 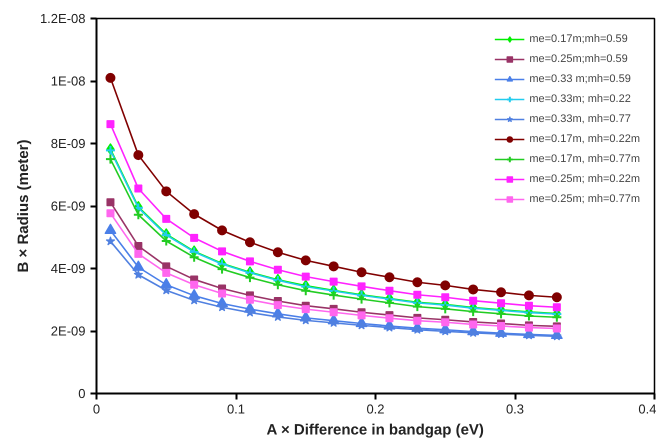 I want to click on x-tick-label: 0.4, so click(x=647, y=409).